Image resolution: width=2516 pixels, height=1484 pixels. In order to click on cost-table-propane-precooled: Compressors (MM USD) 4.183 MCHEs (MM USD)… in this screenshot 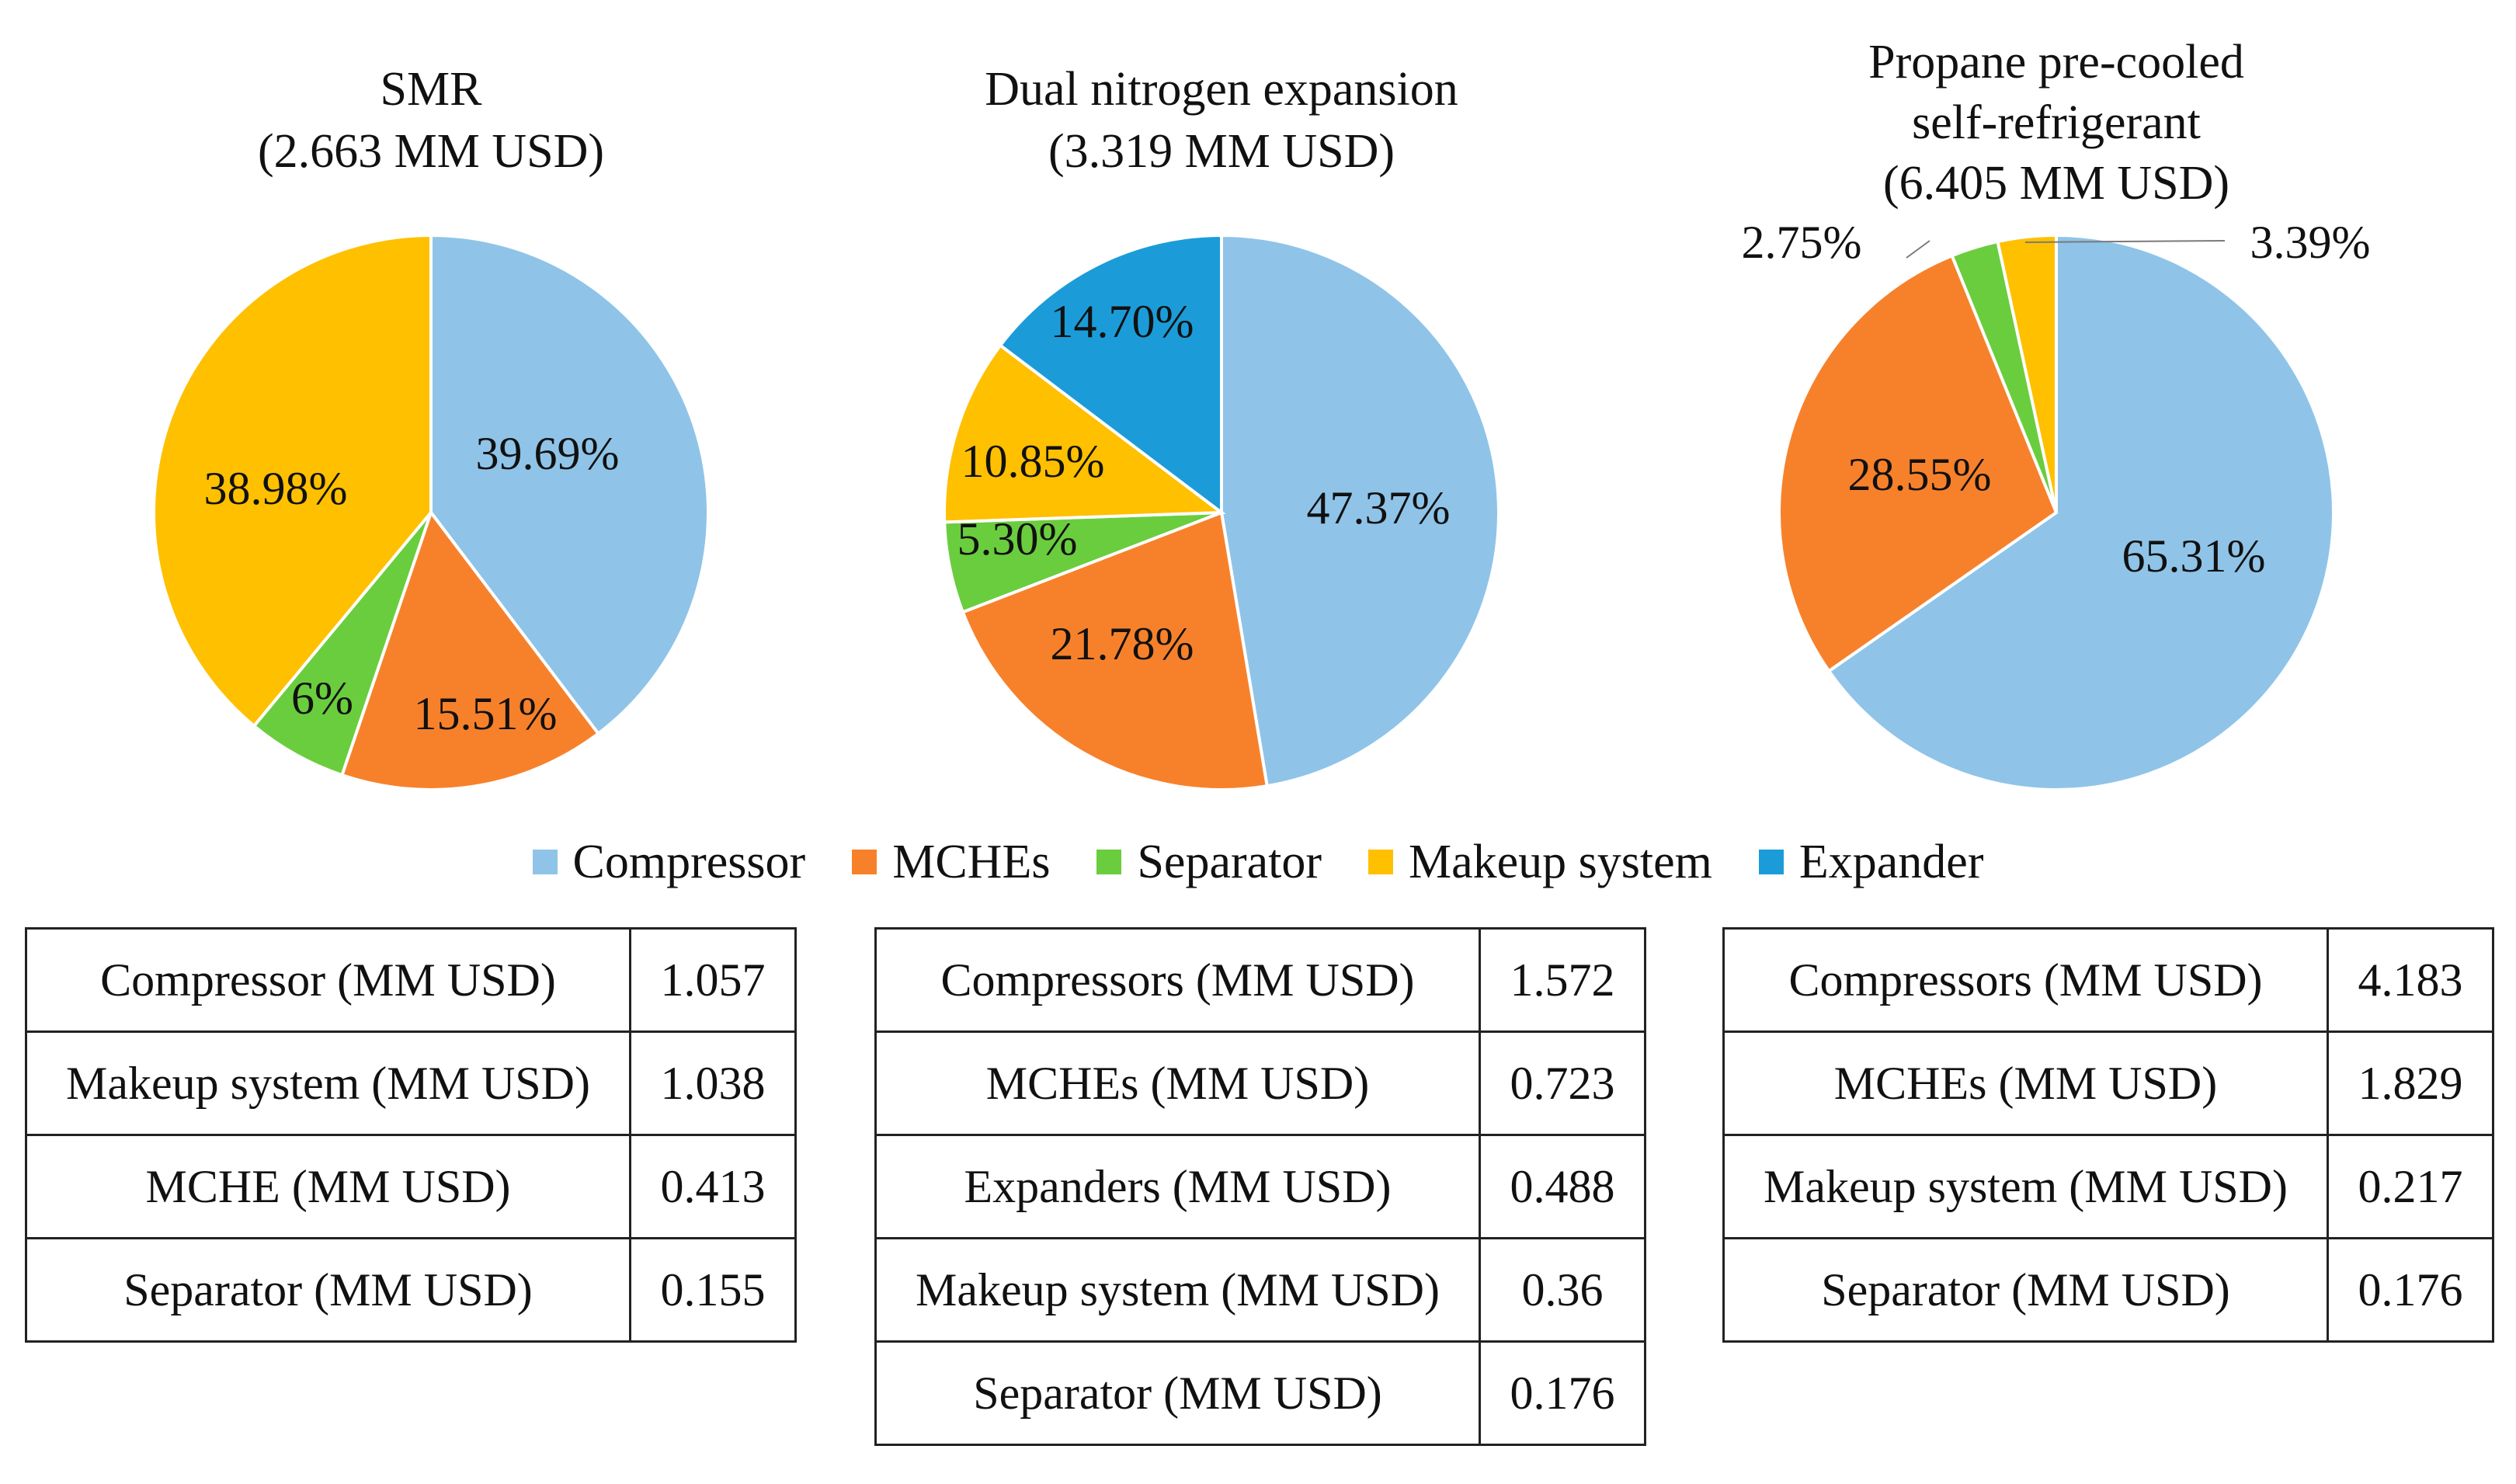, I will do `click(2108, 1135)`.